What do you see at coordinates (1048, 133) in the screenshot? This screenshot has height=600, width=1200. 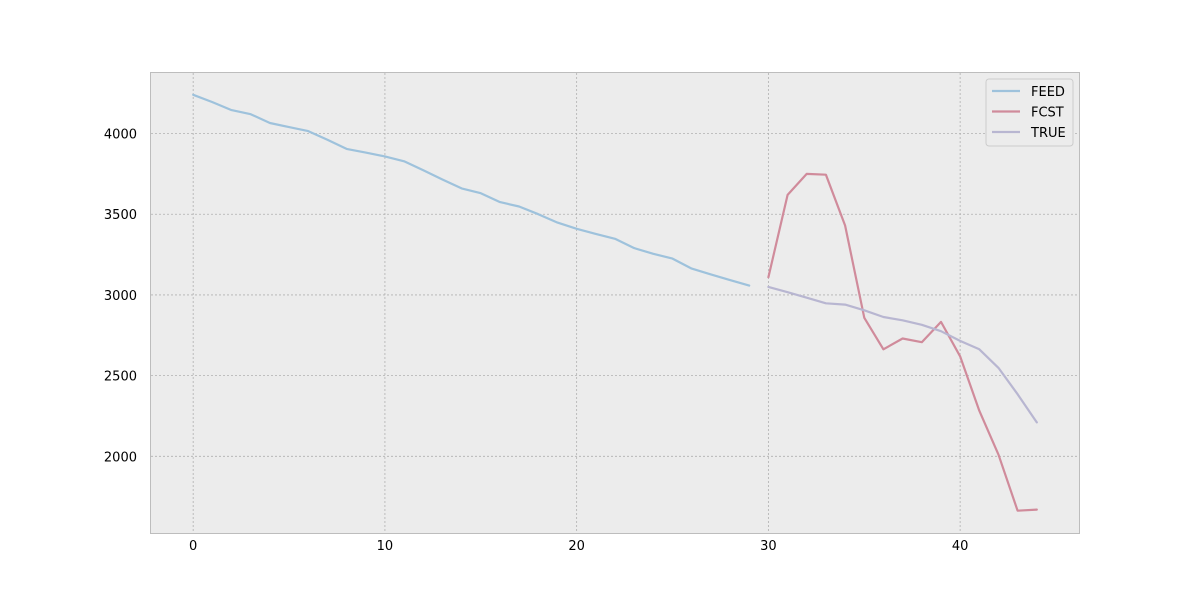 I see `legend-label-true: TRUE` at bounding box center [1048, 133].